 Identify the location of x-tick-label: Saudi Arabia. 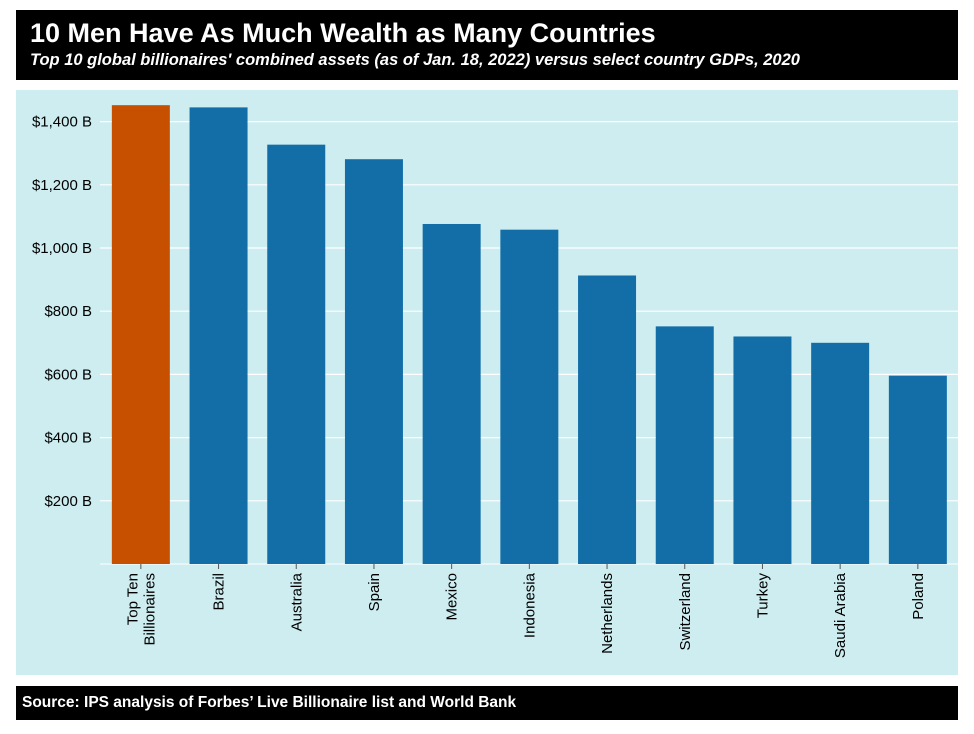
(840, 615).